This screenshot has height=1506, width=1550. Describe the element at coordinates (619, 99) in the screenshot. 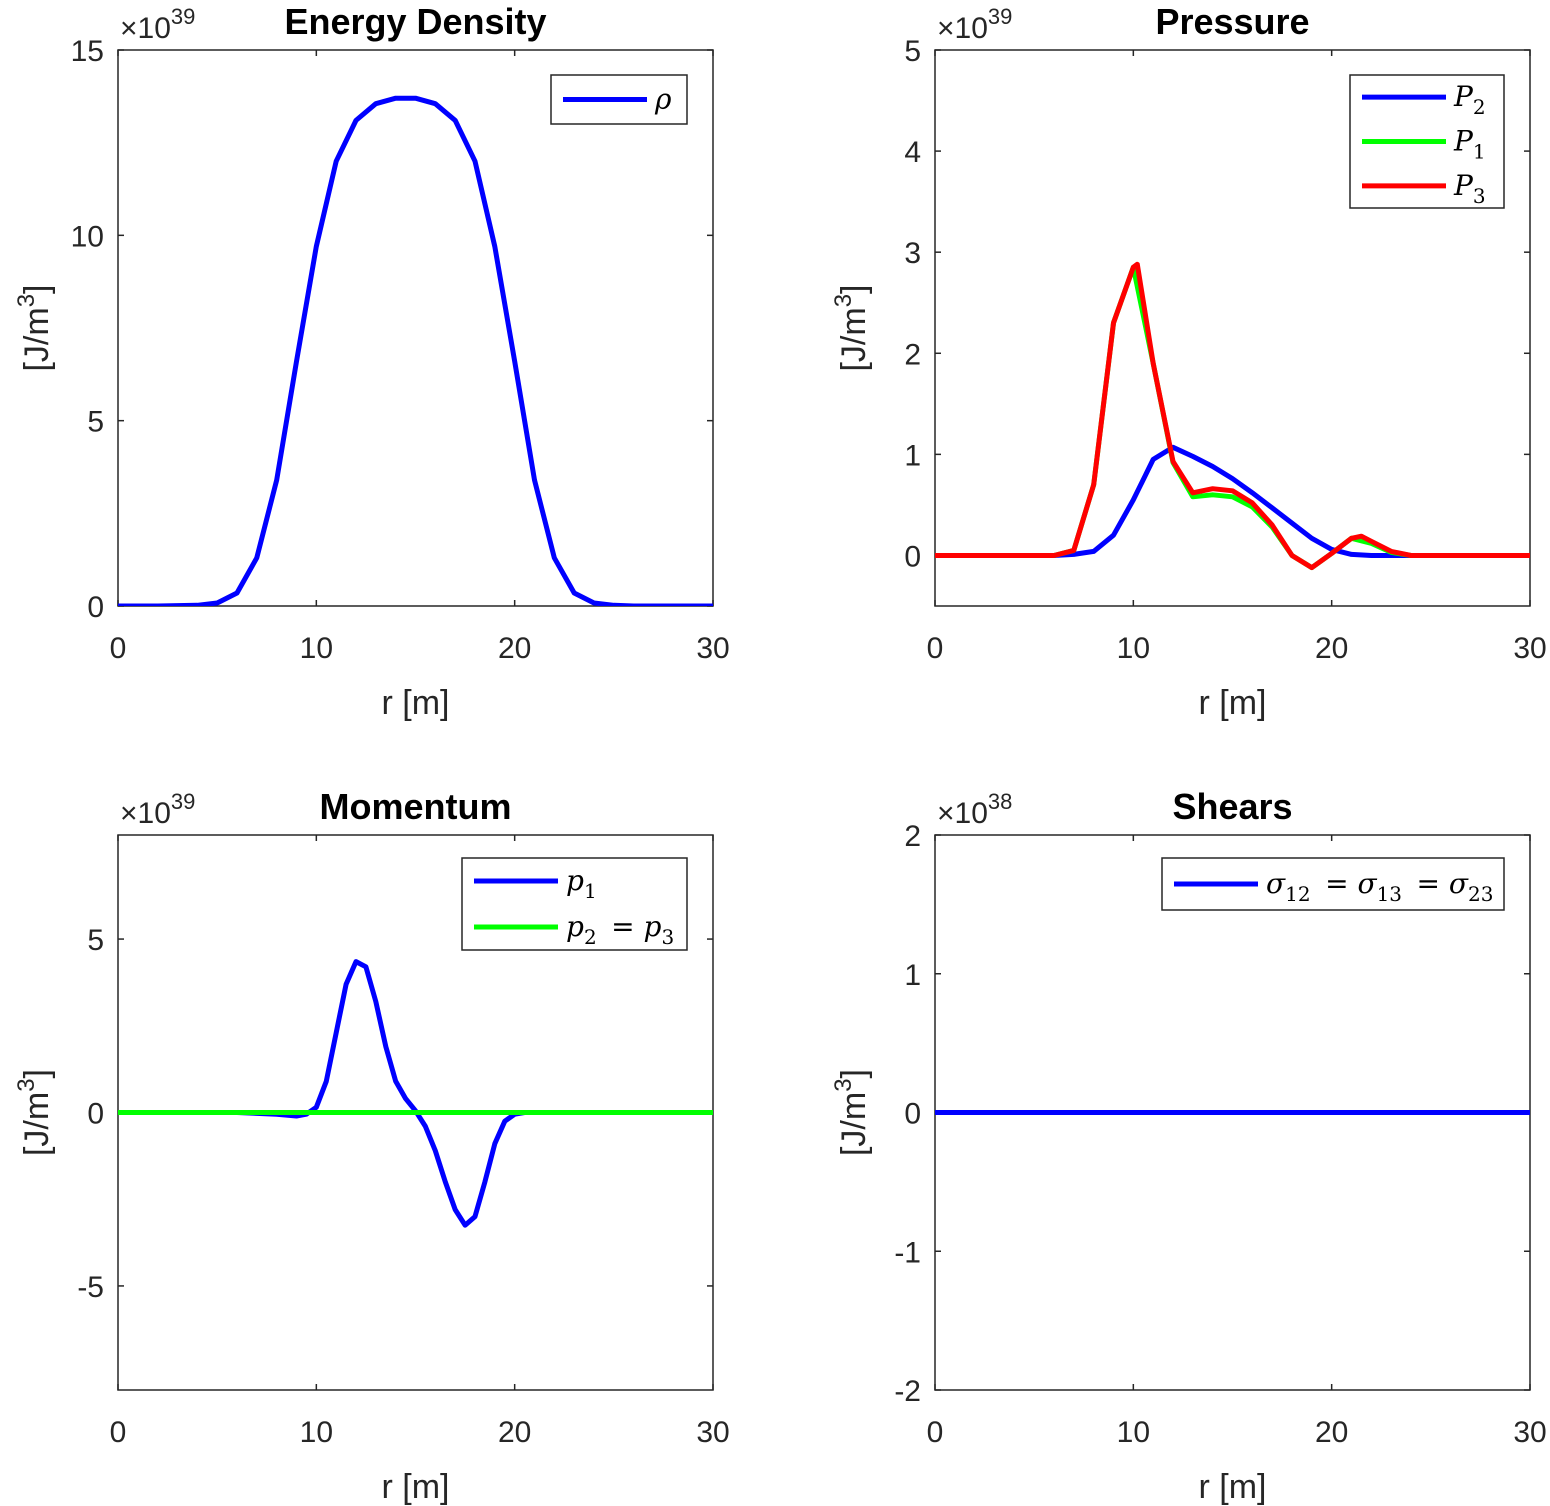

I see `legend: ρ` at that location.